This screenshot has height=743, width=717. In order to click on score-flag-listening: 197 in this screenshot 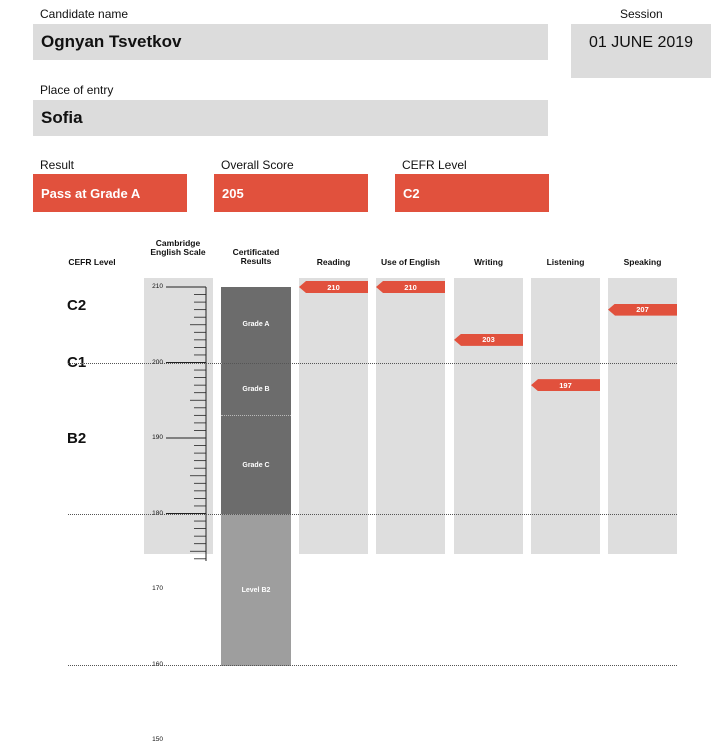, I will do `click(565, 385)`.